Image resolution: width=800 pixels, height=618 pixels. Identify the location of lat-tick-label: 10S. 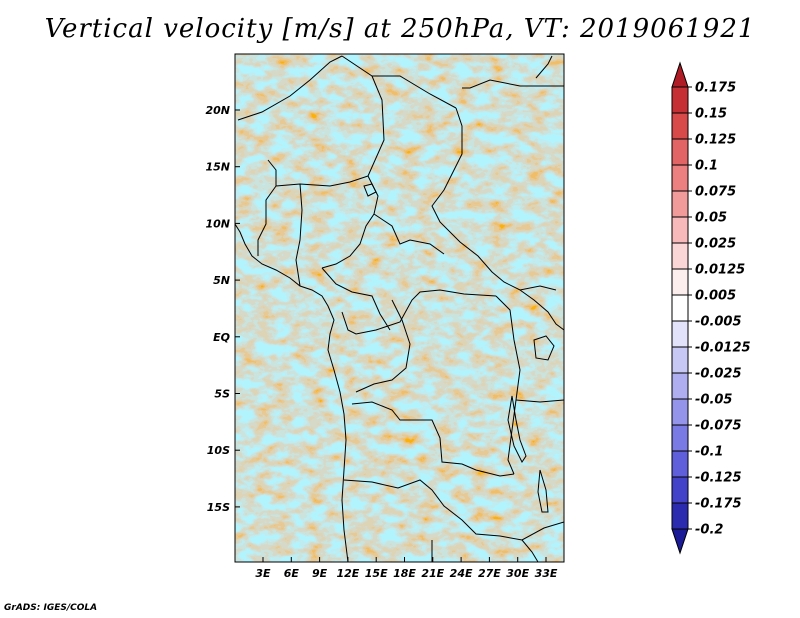
(218, 450).